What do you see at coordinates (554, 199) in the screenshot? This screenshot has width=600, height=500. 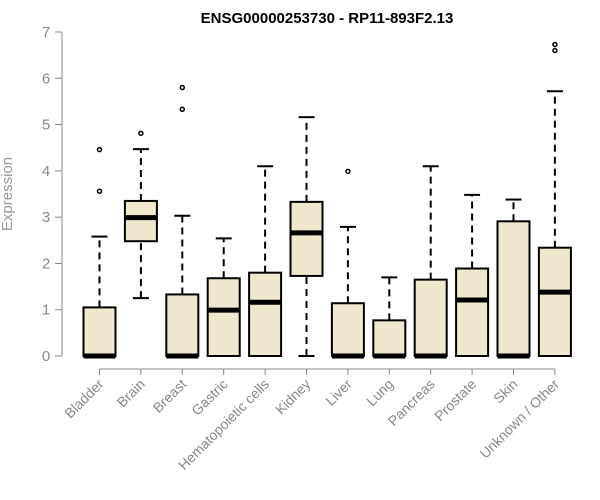 I see `box-unknown-other` at bounding box center [554, 199].